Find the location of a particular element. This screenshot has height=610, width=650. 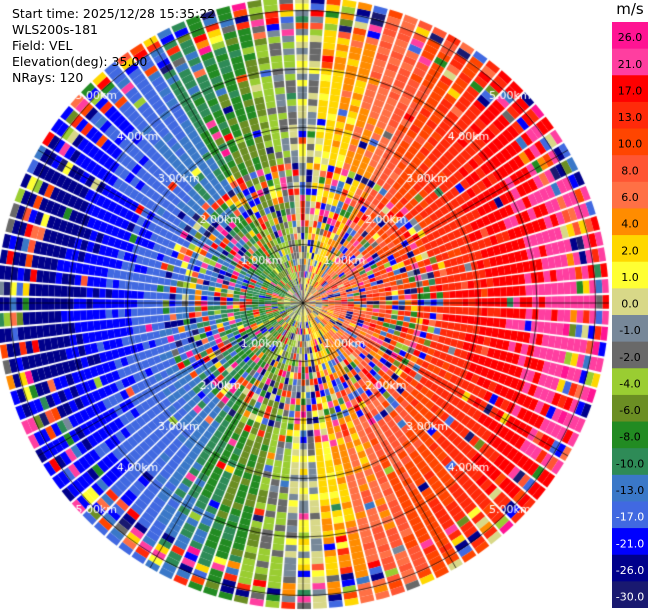

colorbar-tick-label: -13.0 is located at coordinates (630, 490).